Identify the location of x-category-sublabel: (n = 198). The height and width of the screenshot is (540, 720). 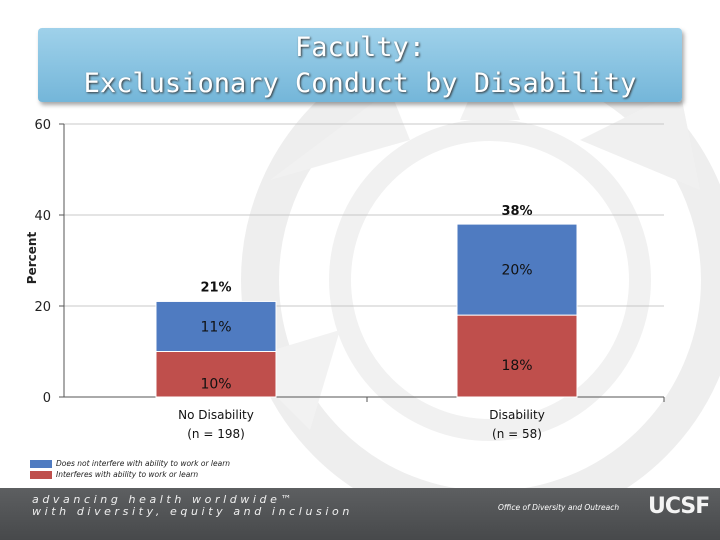
(216, 434).